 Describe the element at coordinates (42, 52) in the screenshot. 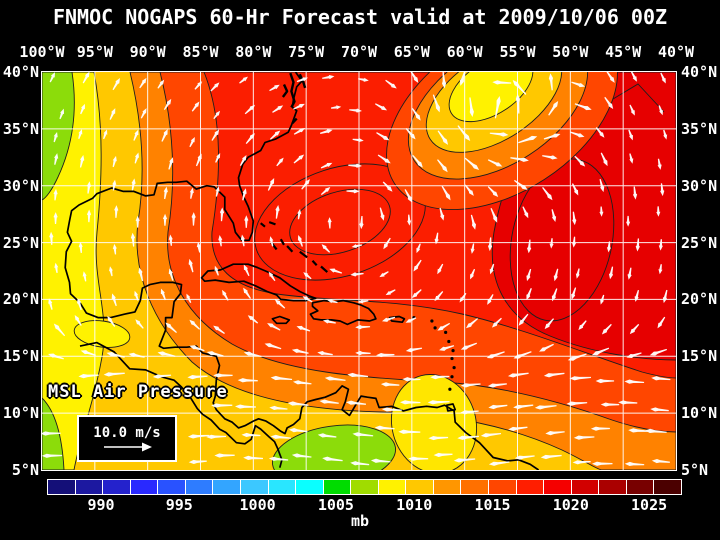

I see `lon-label: 100°W` at that location.